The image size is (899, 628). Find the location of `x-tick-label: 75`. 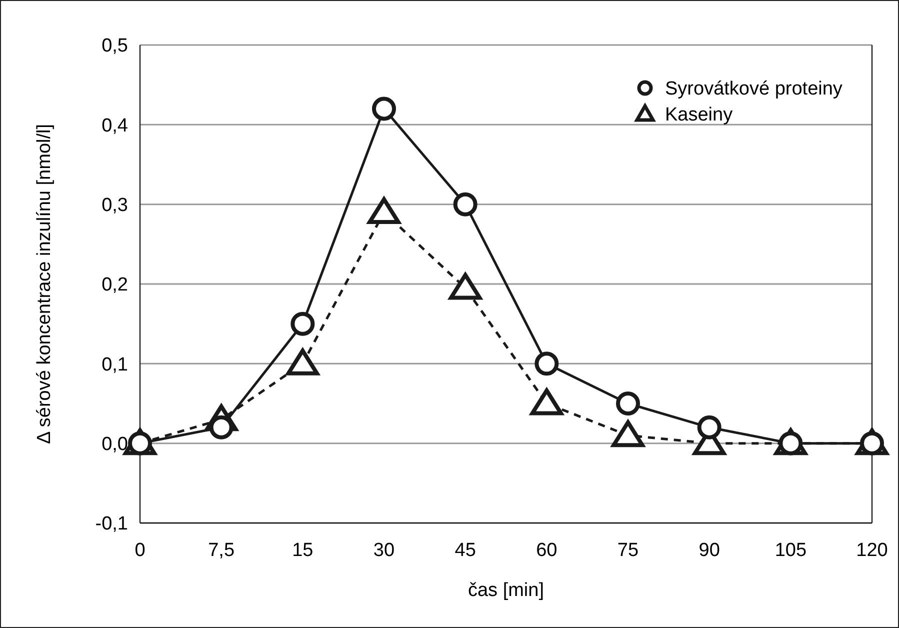

x-tick-label: 75 is located at coordinates (628, 550).